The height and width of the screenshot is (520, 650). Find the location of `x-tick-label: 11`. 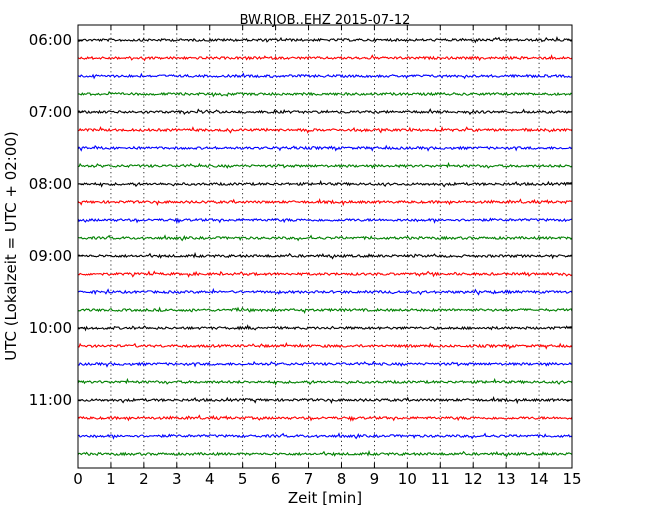

x-tick-label: 11 is located at coordinates (440, 479).